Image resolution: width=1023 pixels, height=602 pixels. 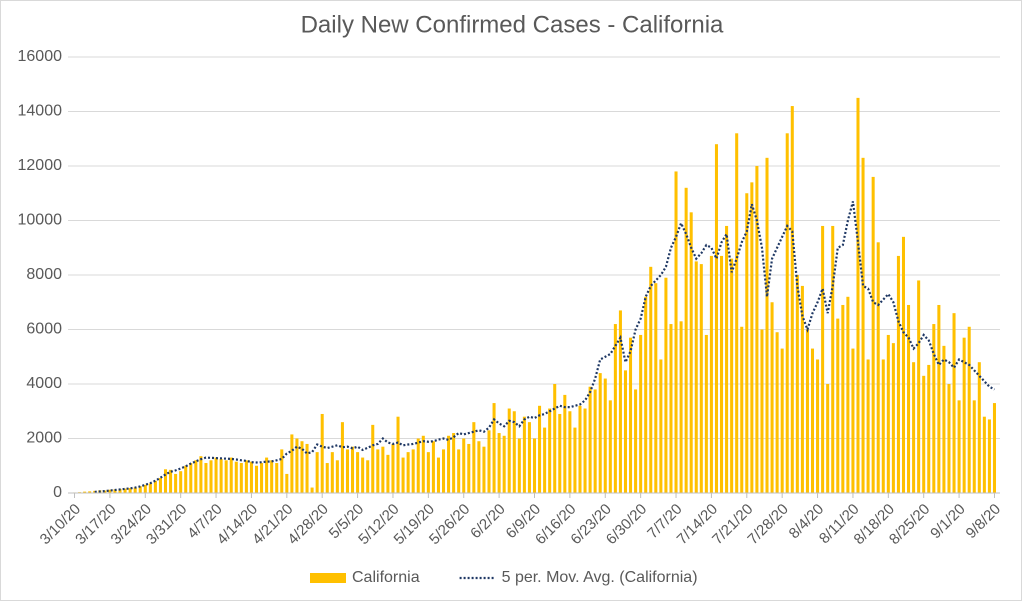 What do you see at coordinates (386, 577) in the screenshot?
I see `legend-label: California` at bounding box center [386, 577].